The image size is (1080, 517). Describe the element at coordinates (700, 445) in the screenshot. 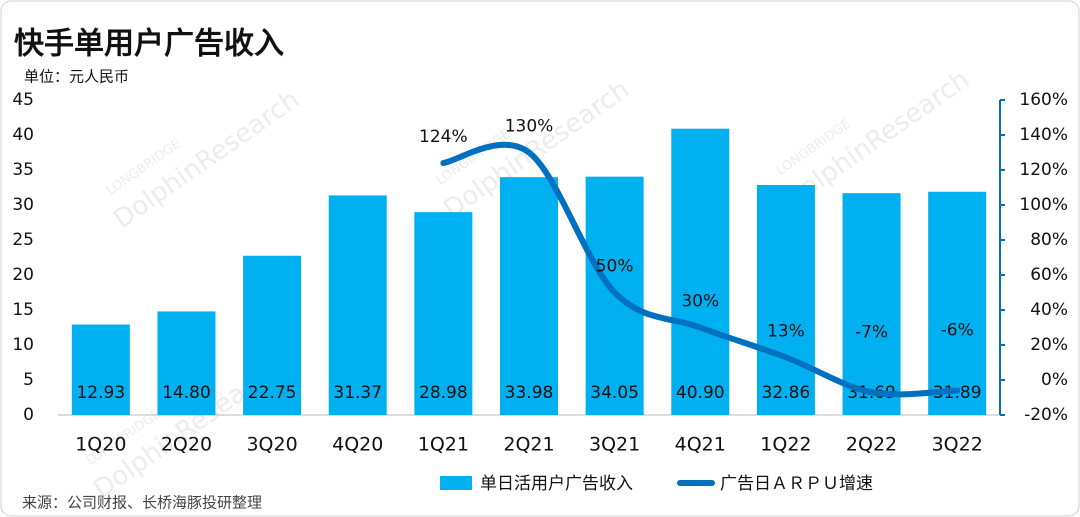

I see `x-tick-label: 4Q21` at that location.